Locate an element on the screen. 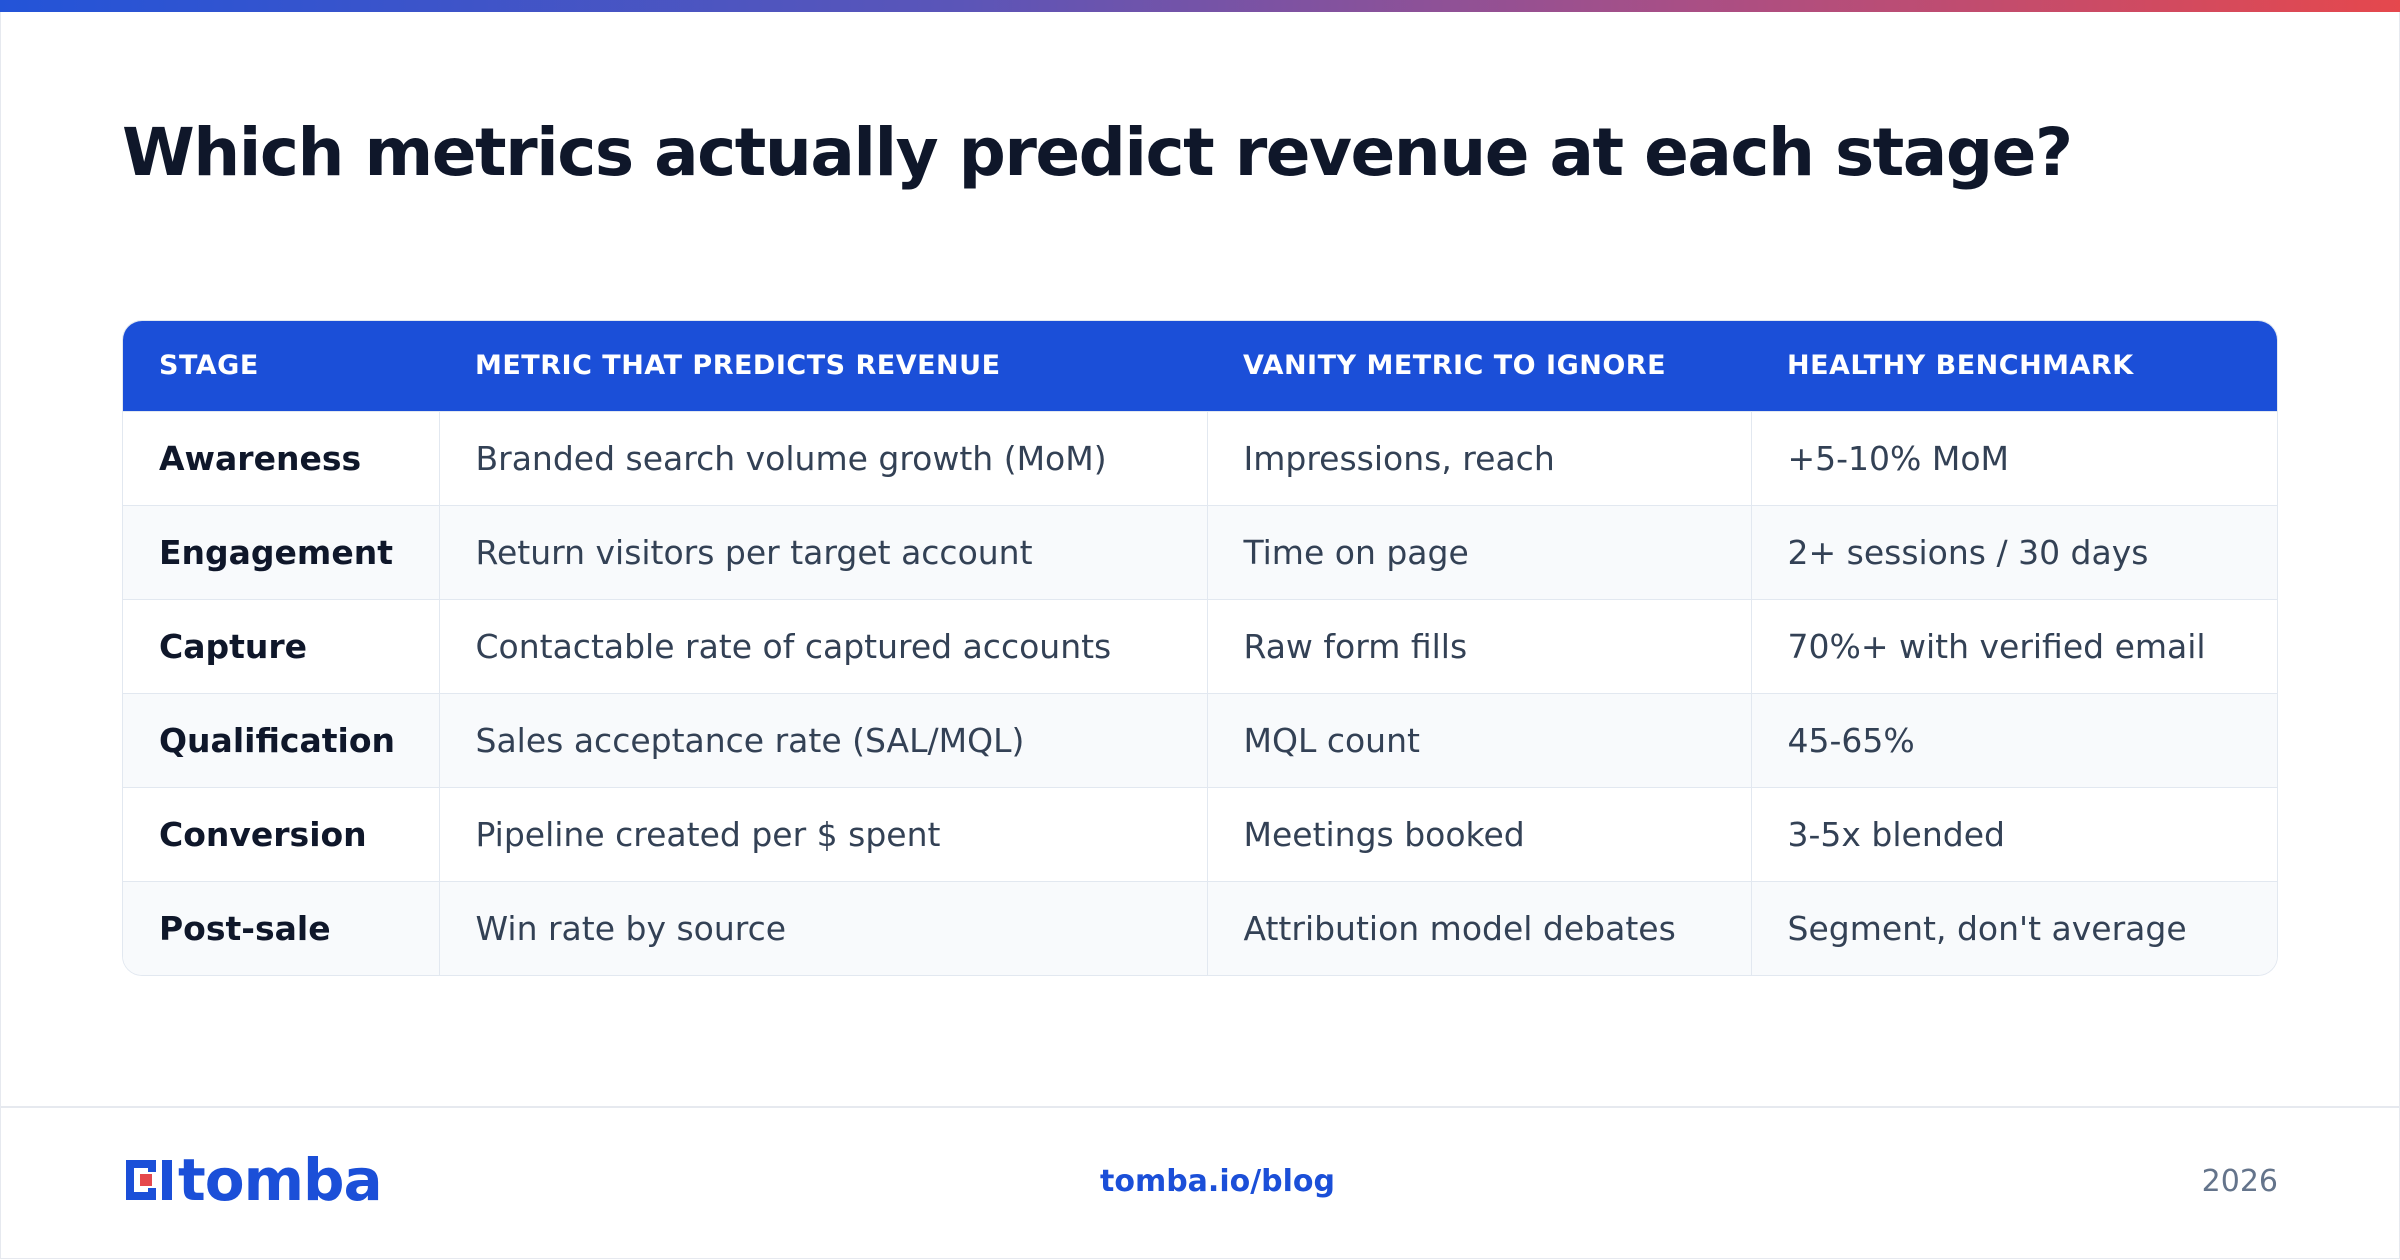  predictive-metric-cell: Branded search volume growth (MoM) is located at coordinates (822, 458).